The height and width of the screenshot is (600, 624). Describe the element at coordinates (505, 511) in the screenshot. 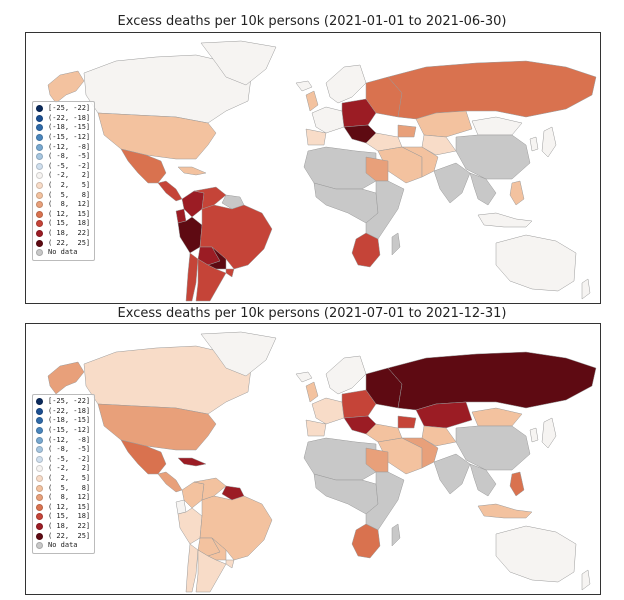

I see `region-indonesia` at that location.